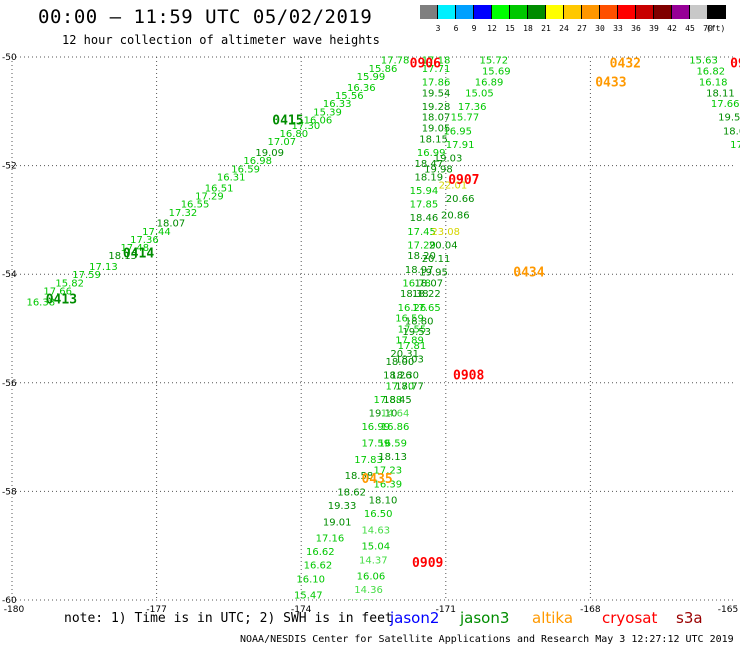 The width and height of the screenshot is (740, 650). I want to click on swh-data-label: 19.98, so click(438, 169).